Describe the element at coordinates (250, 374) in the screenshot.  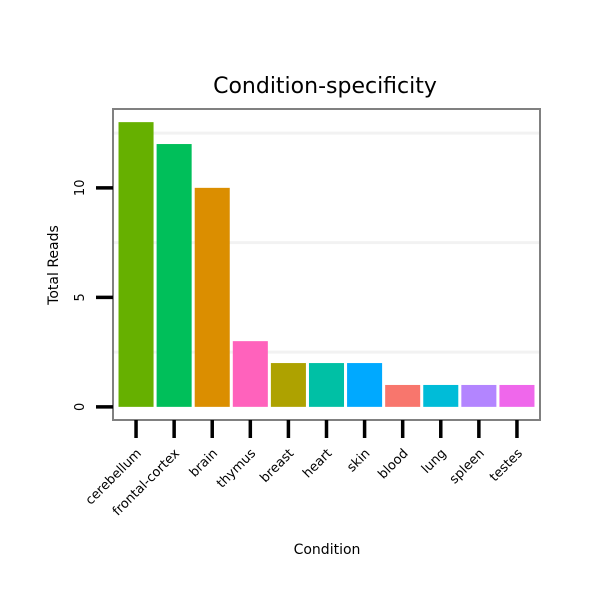
I see `bar-thymus` at that location.